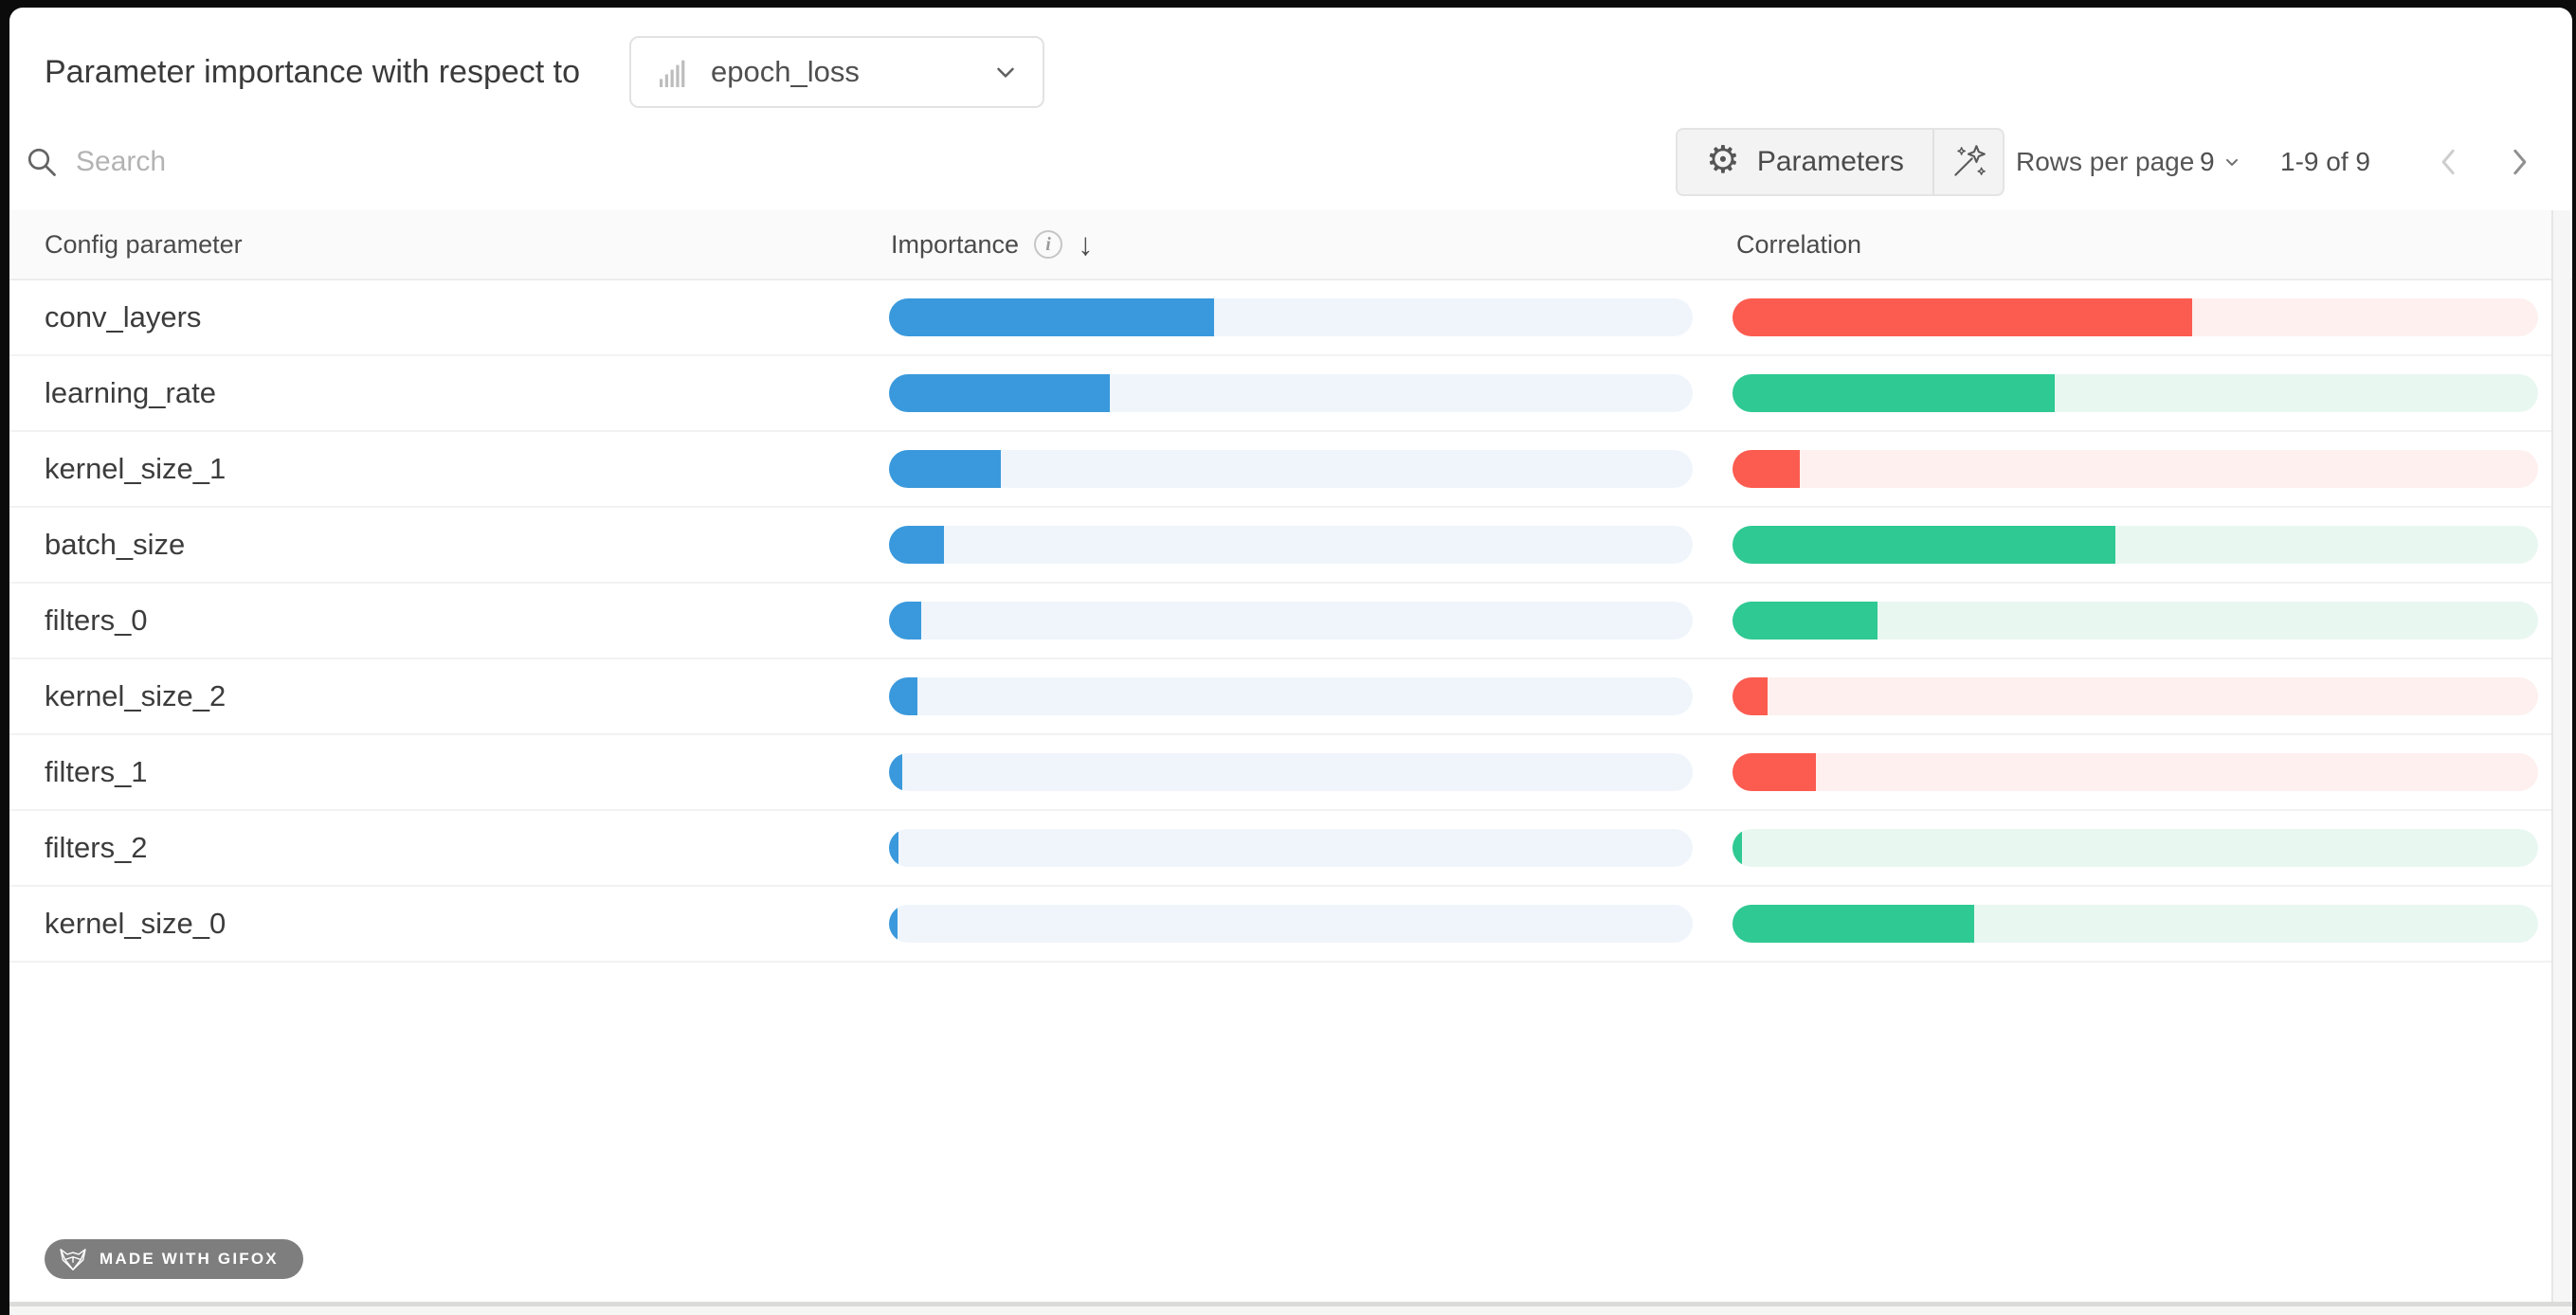 This screenshot has height=1315, width=2576. I want to click on table-row: conv_layers, so click(1280, 318).